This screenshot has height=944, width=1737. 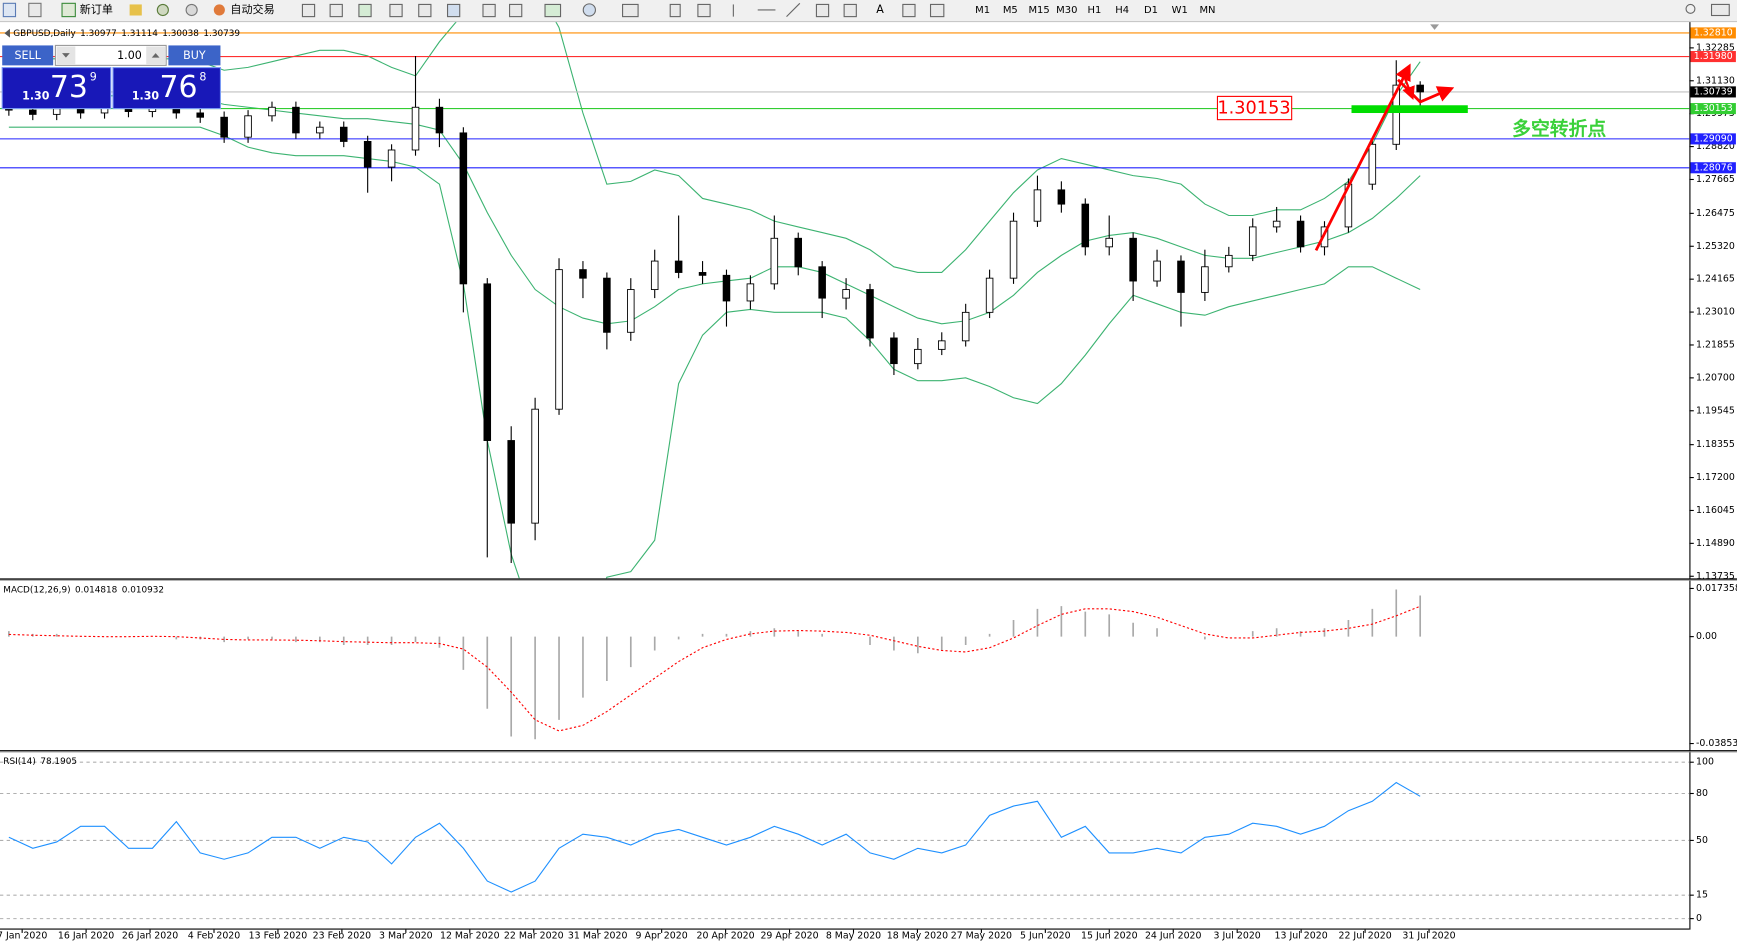 What do you see at coordinates (1720, 10) in the screenshot?
I see `chat-icon` at bounding box center [1720, 10].